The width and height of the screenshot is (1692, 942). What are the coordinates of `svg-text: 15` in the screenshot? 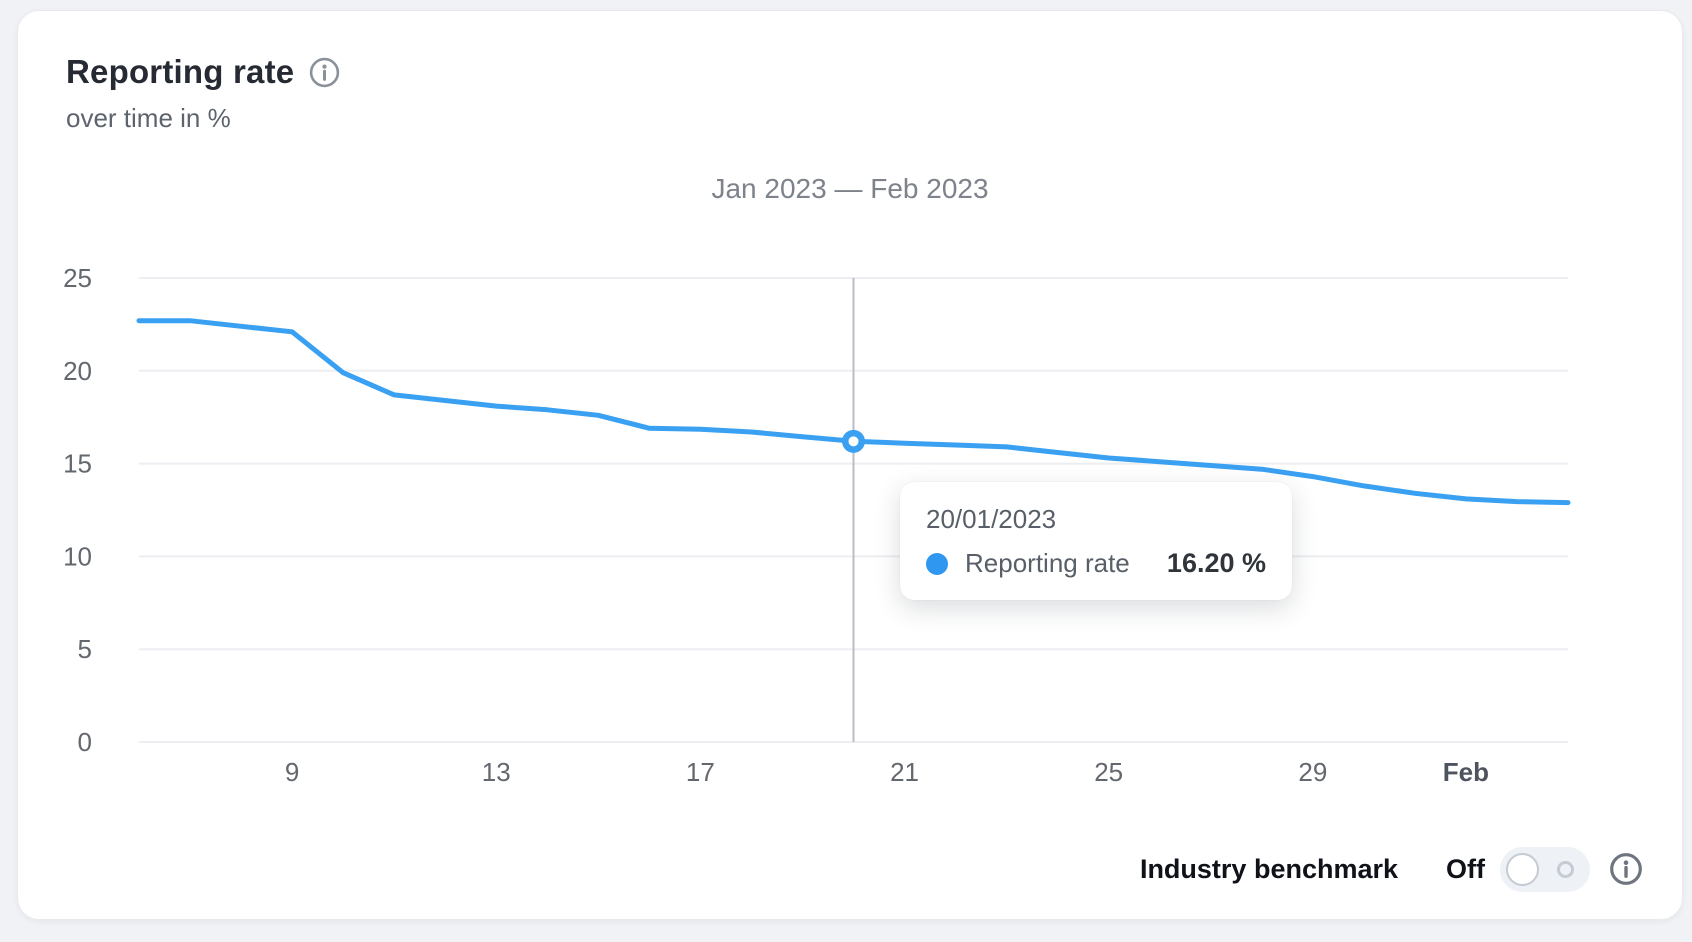 It's located at (77, 464).